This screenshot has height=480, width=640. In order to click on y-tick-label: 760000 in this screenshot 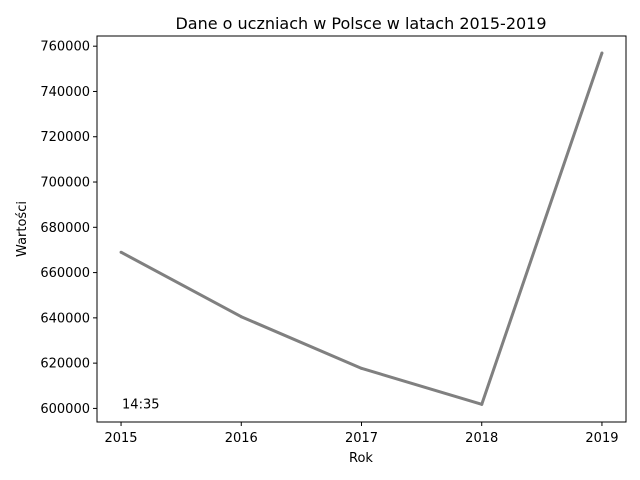, I will do `click(65, 47)`.